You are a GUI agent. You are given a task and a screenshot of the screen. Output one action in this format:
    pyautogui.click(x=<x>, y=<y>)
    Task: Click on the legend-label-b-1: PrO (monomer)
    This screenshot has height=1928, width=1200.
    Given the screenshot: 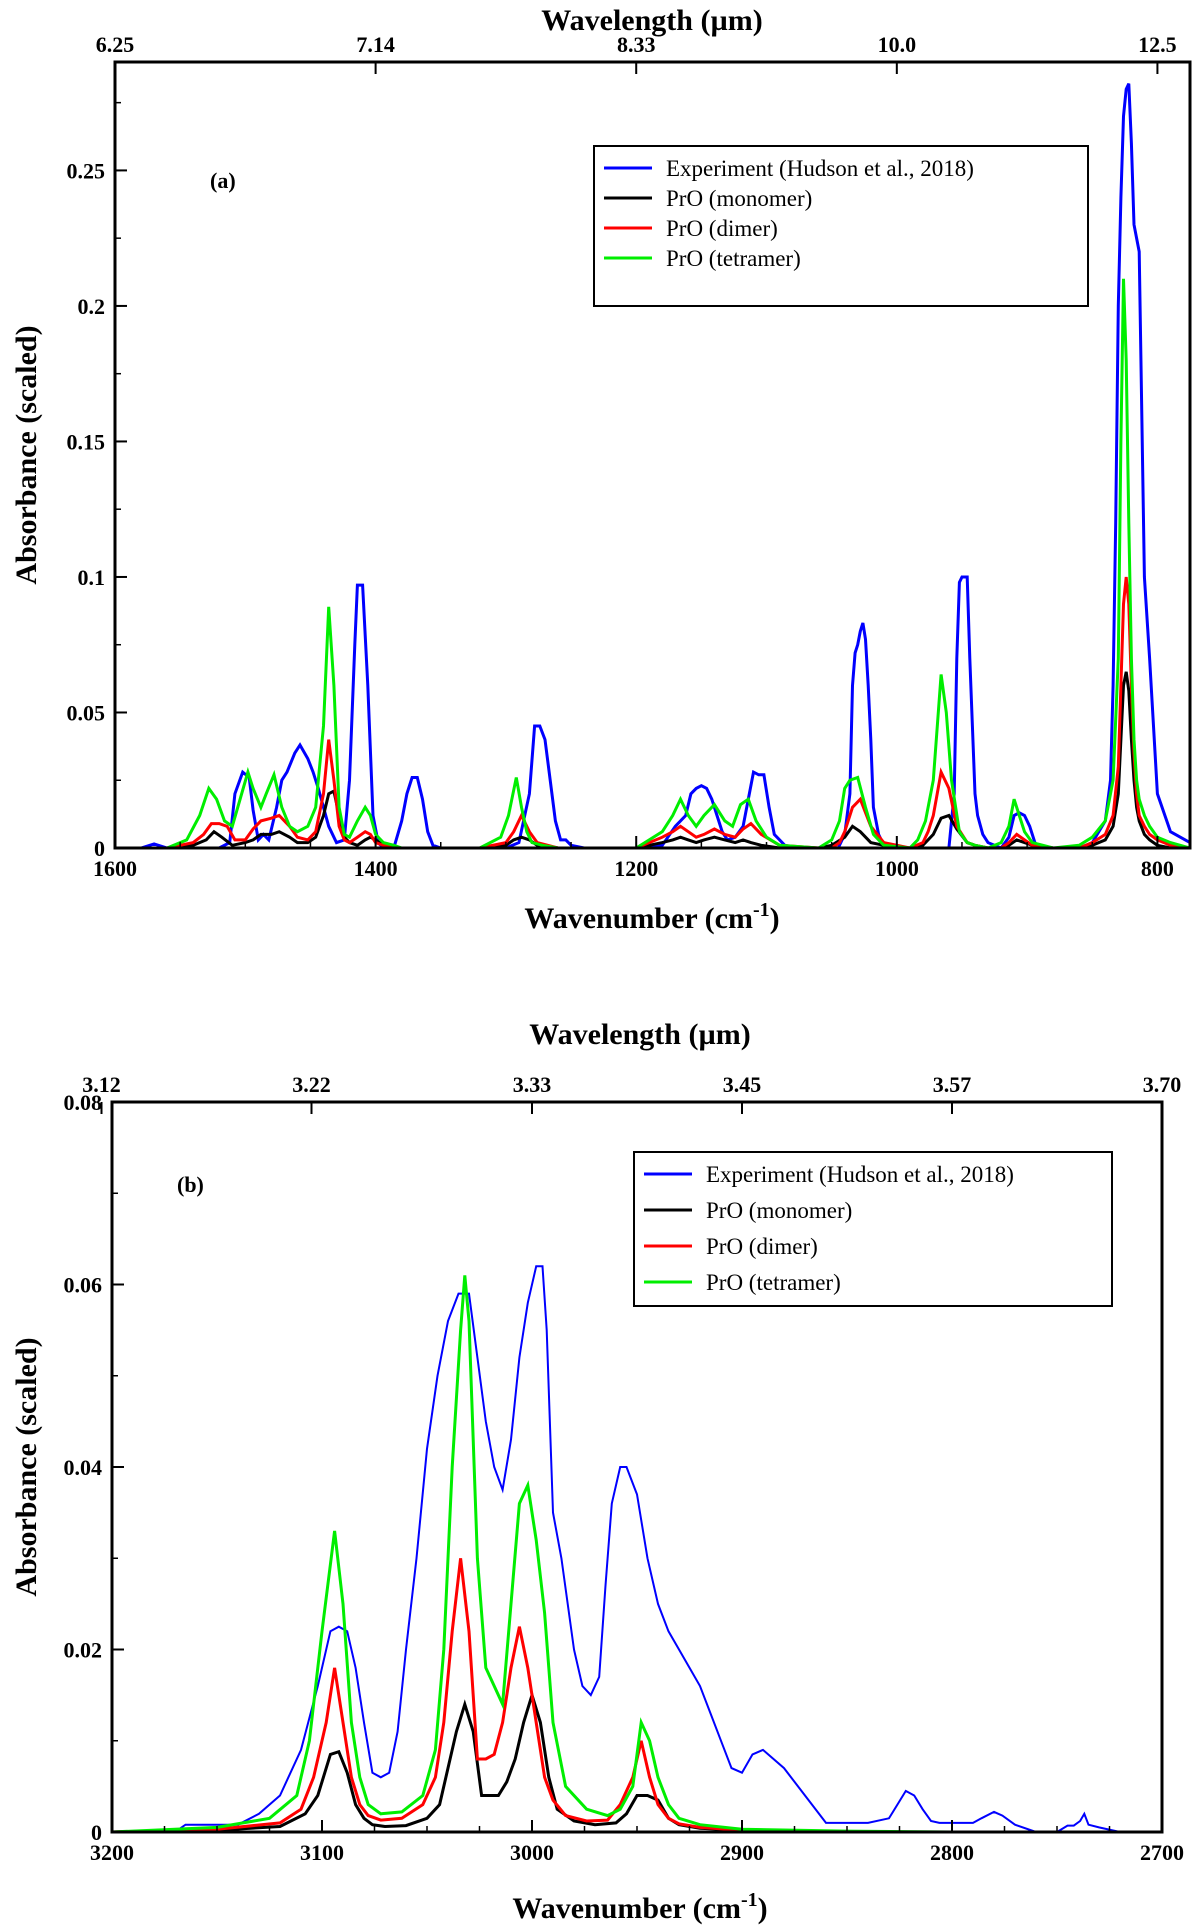 What is the action you would take?
    pyautogui.click(x=779, y=1210)
    